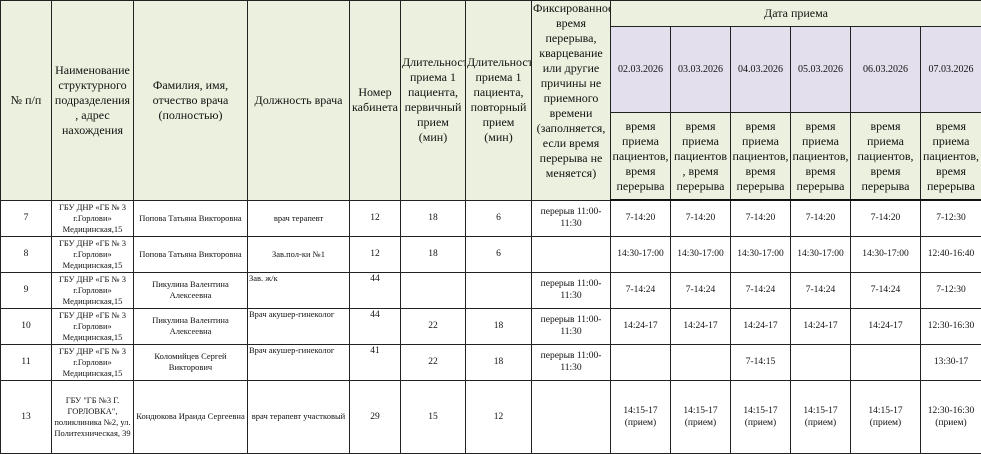 The height and width of the screenshot is (454, 981). I want to click on header-date: 03.03.2026, so click(701, 70).